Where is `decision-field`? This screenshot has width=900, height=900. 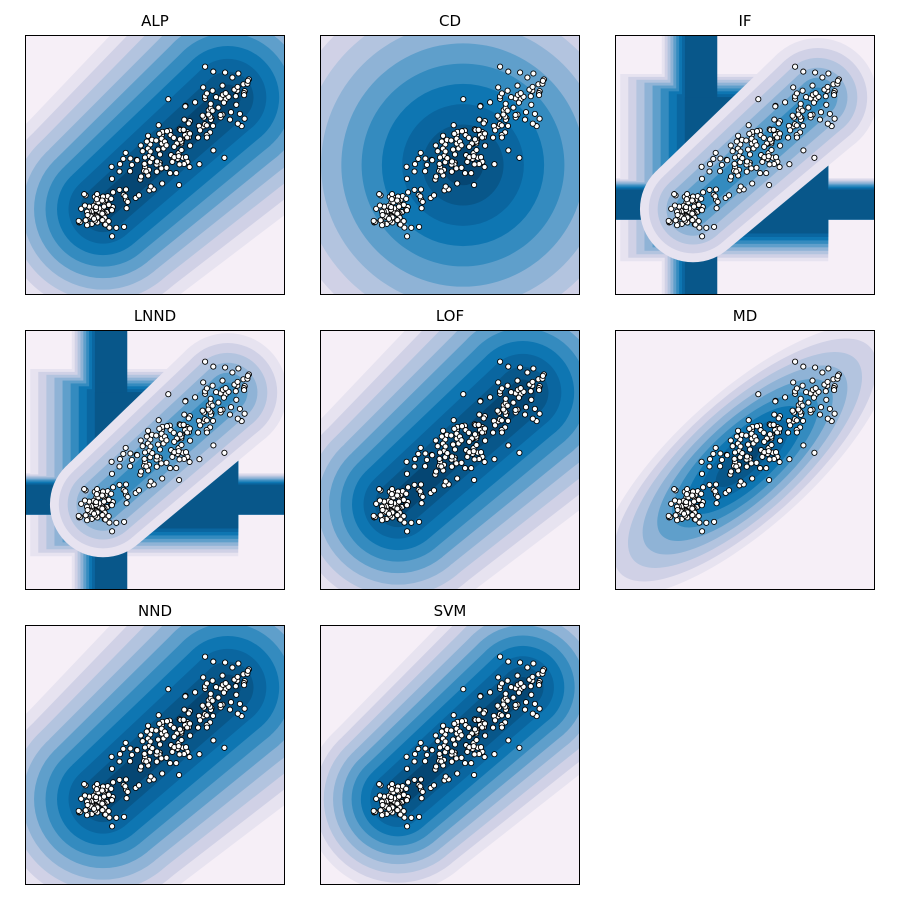 decision-field is located at coordinates (450, 755).